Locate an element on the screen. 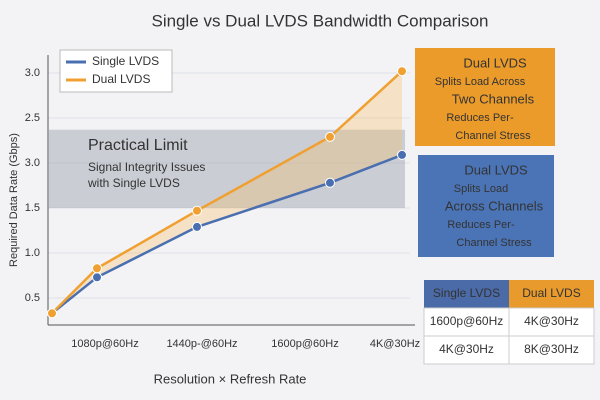  y-tick-label: 2.5 is located at coordinates (32, 118).